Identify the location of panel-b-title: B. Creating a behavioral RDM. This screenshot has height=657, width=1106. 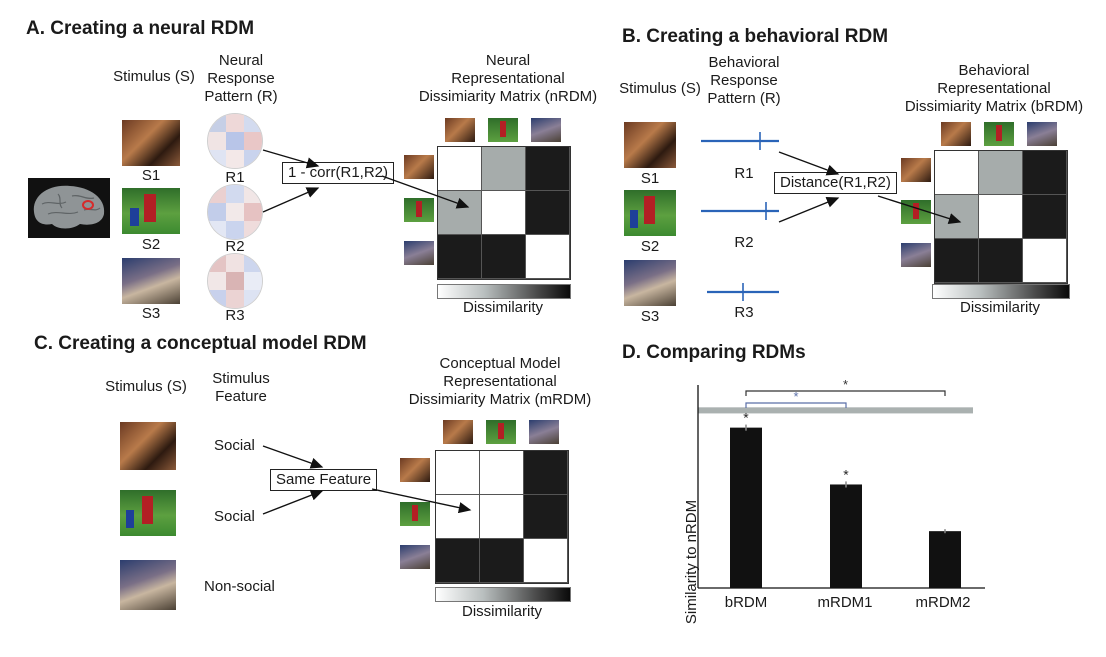
(755, 36).